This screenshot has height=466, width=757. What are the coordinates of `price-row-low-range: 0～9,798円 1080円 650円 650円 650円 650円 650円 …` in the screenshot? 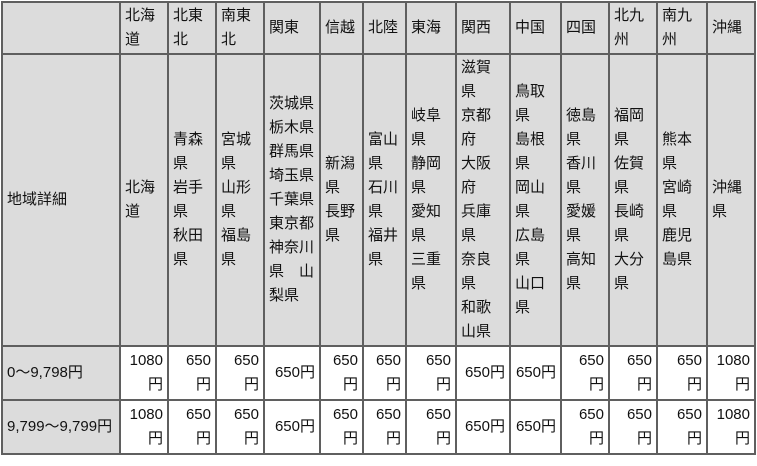 It's located at (378, 373).